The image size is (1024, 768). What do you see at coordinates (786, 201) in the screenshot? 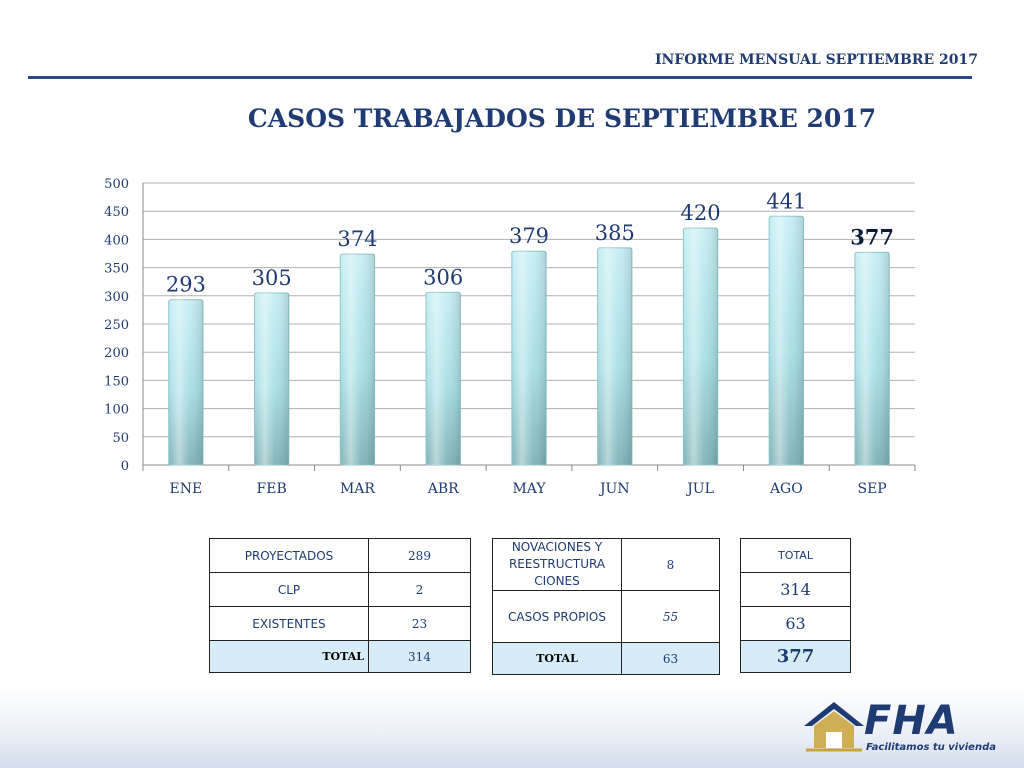
I see `data-label: 441` at bounding box center [786, 201].